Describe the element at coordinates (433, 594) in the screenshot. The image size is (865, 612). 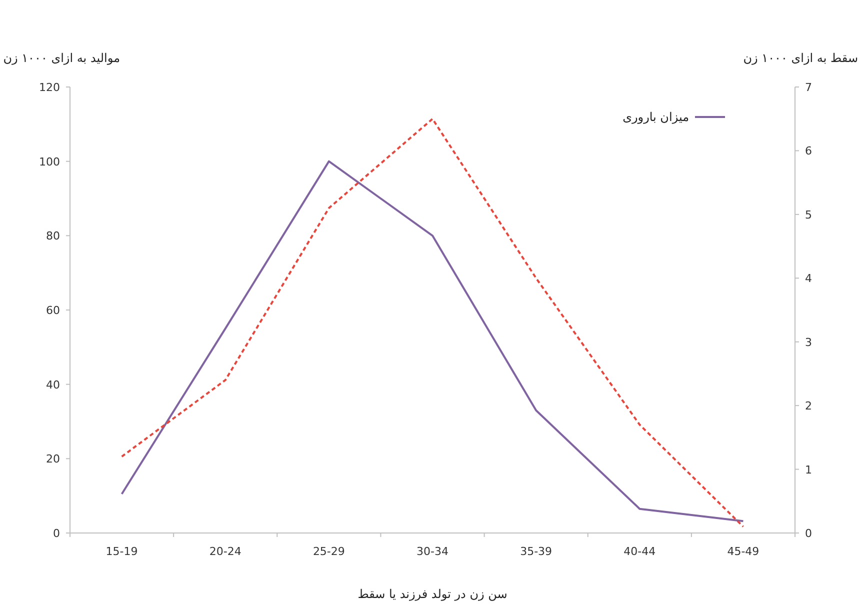
I see `x-axis-title: سن زن در تولد فرزند یا سقط` at that location.